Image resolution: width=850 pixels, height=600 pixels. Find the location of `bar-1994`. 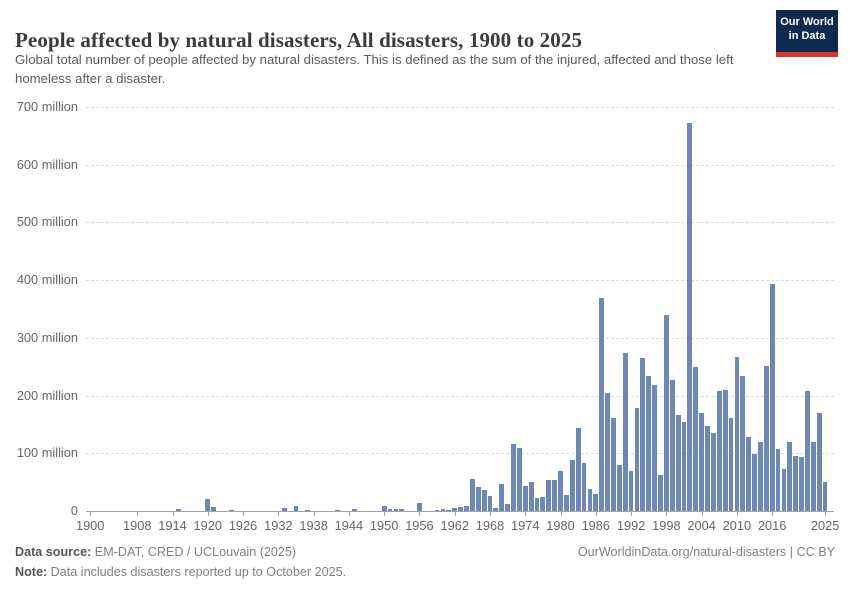

bar-1994 is located at coordinates (643, 434).